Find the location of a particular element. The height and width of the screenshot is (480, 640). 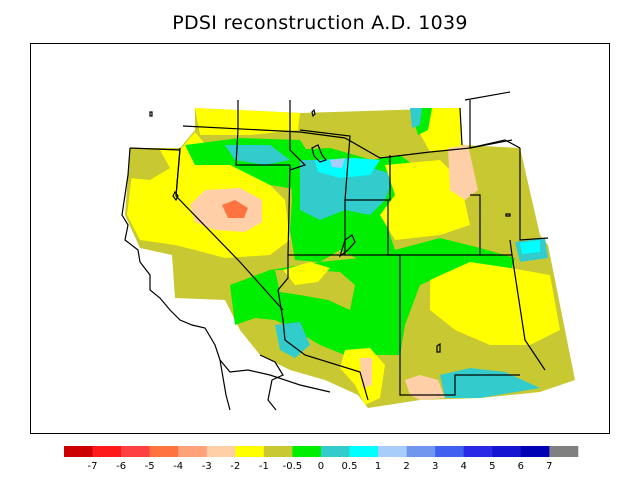

region-colorado-yellow is located at coordinates (425, 200).